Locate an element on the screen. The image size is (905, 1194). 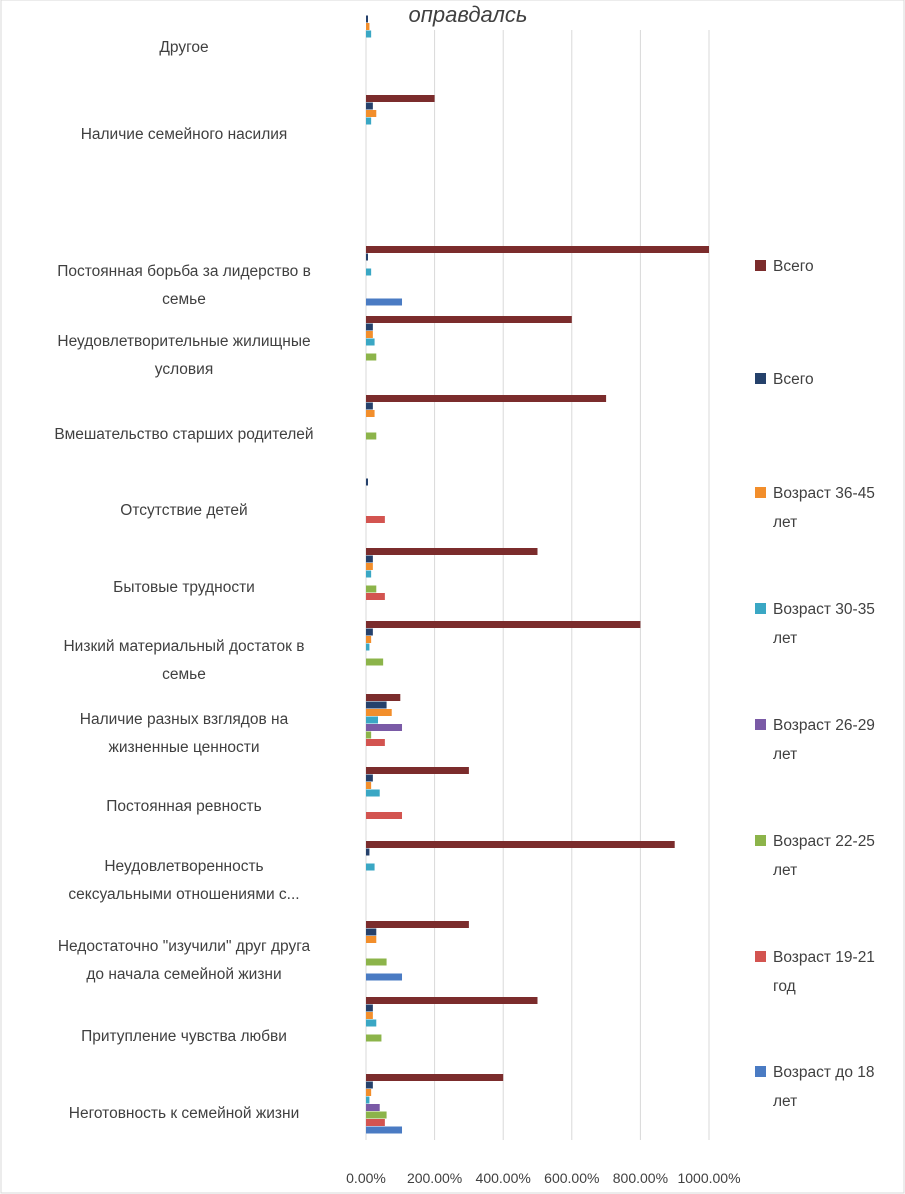
x-tick-label: 0.00% is located at coordinates (366, 1178).